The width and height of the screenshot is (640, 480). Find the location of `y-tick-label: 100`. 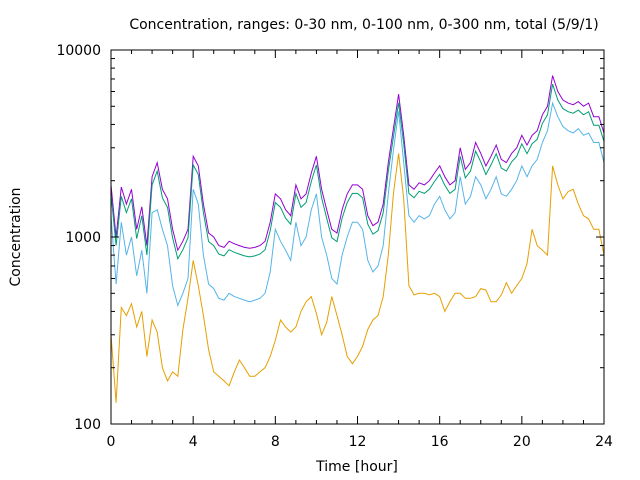

y-tick-label: 100 is located at coordinates (87, 425).